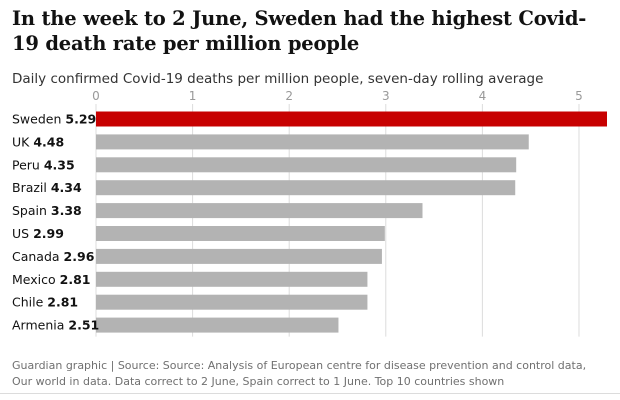 The width and height of the screenshot is (620, 400). What do you see at coordinates (59, 164) in the screenshot?
I see `value-label: 4.35` at bounding box center [59, 164].